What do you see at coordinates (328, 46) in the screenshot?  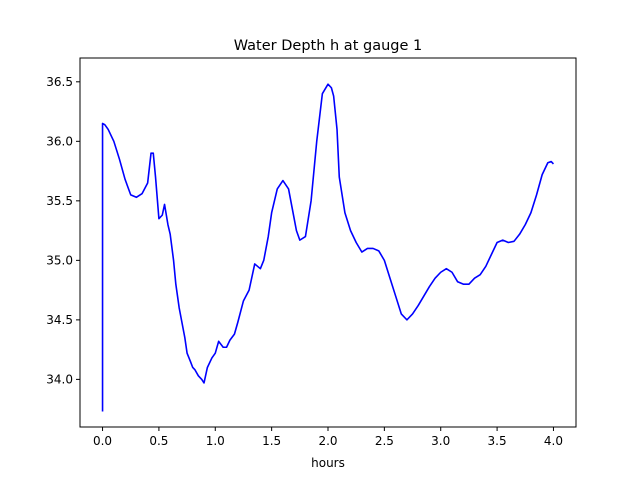 I see `chart-title: Water Depth h at gauge 1` at bounding box center [328, 46].